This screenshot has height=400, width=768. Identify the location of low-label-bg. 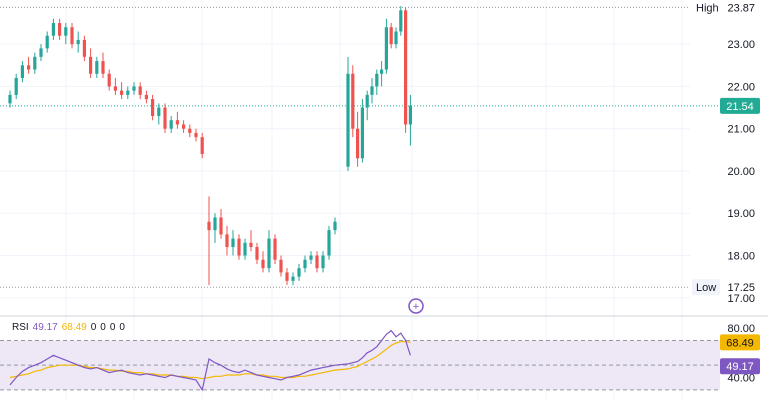
(706, 287).